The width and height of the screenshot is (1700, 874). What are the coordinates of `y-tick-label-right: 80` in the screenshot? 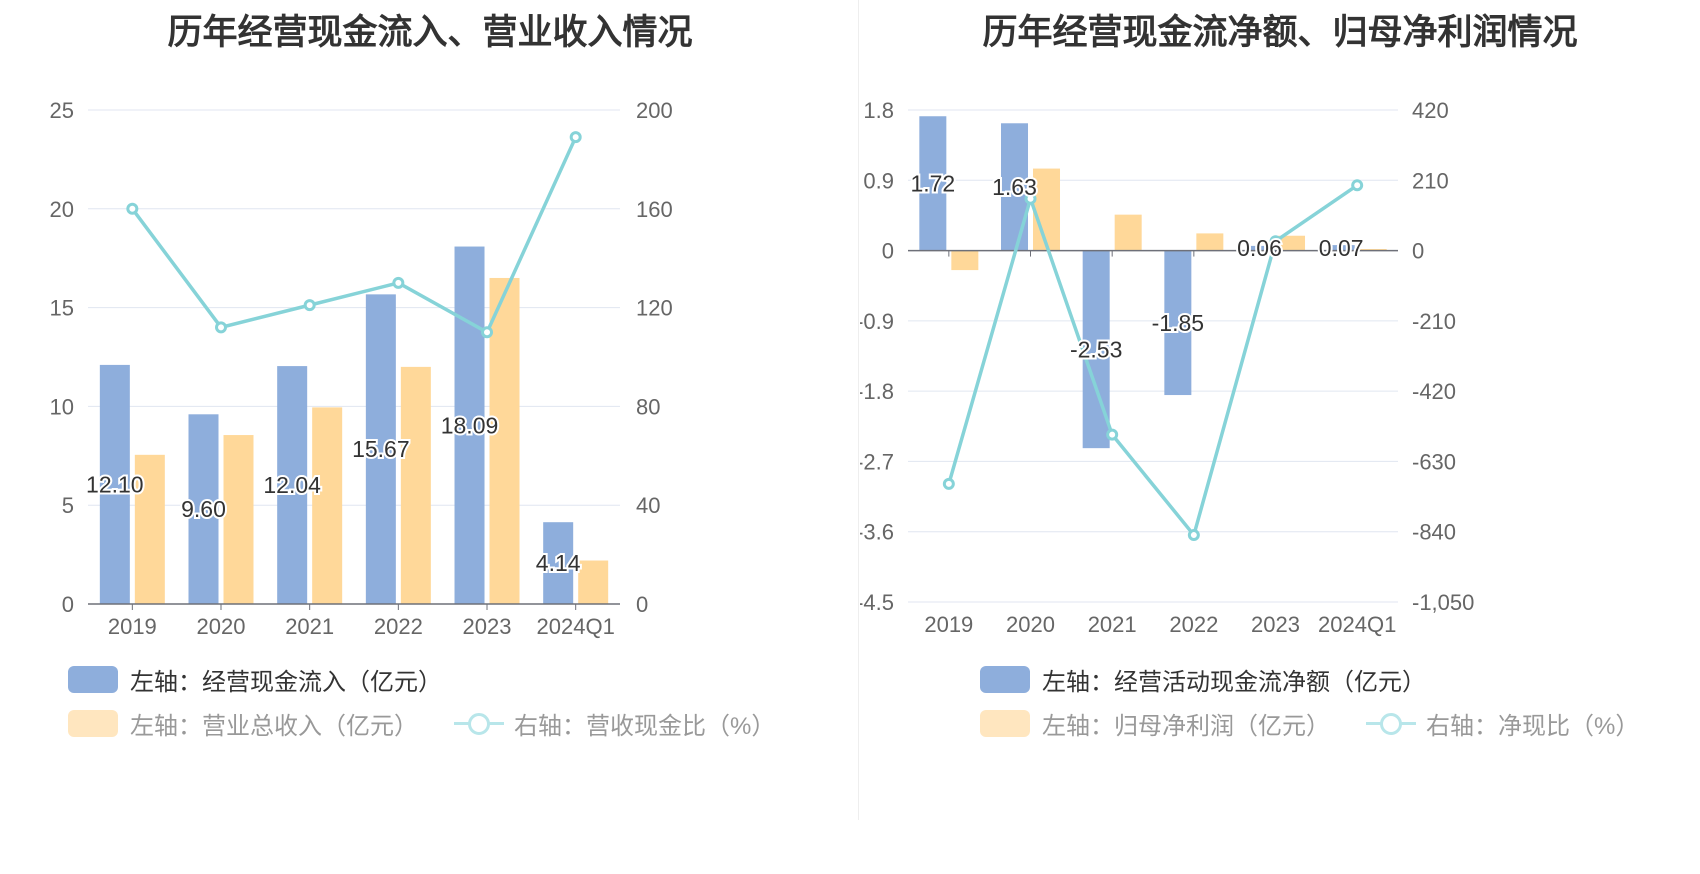 It's located at (648, 406).